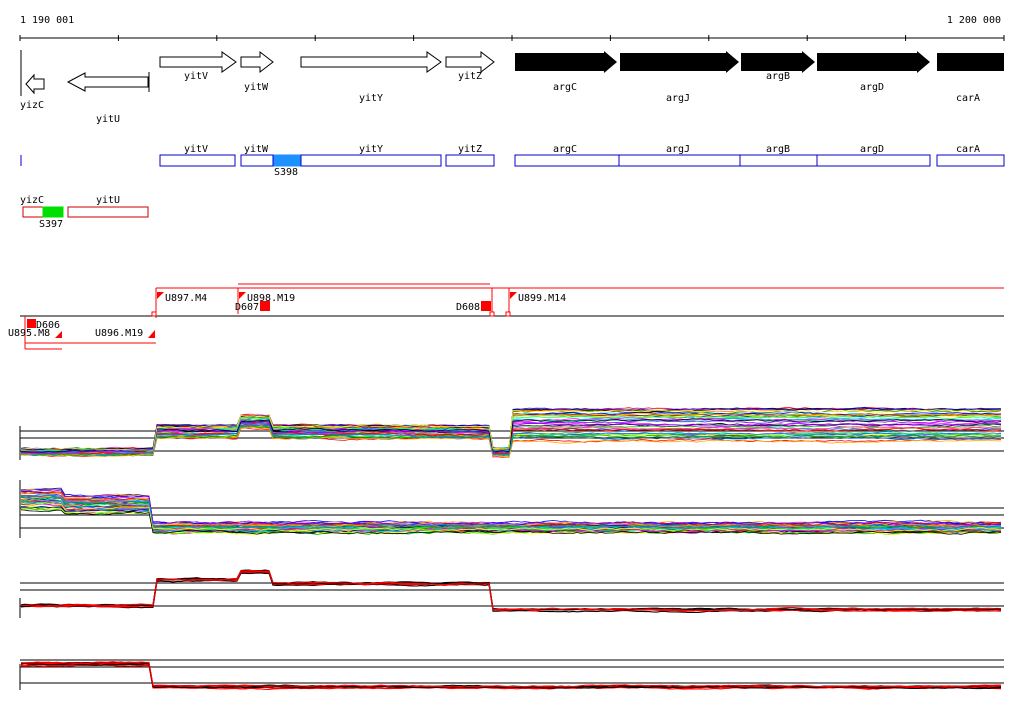 Image resolution: width=1024 pixels, height=714 pixels. What do you see at coordinates (778, 66) in the screenshot?
I see `gene-argB: argB` at bounding box center [778, 66].